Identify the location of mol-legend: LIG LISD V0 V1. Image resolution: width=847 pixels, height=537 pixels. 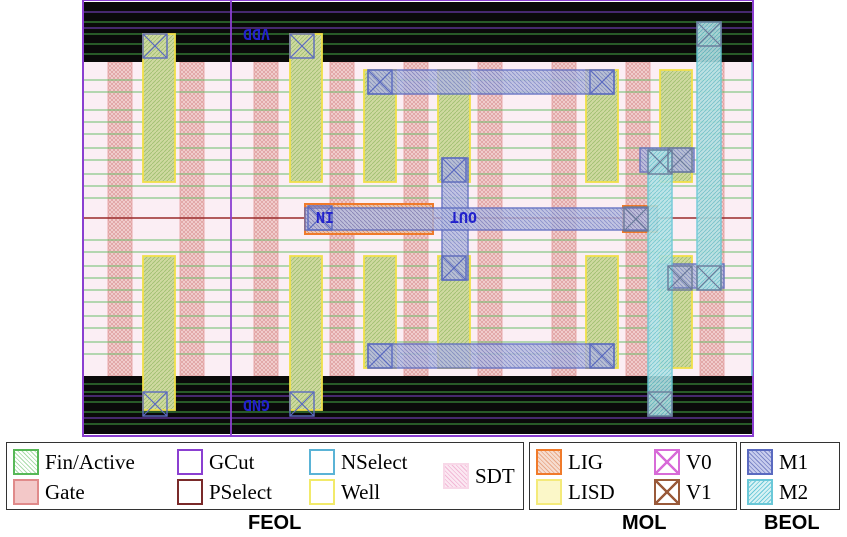
(633, 476).